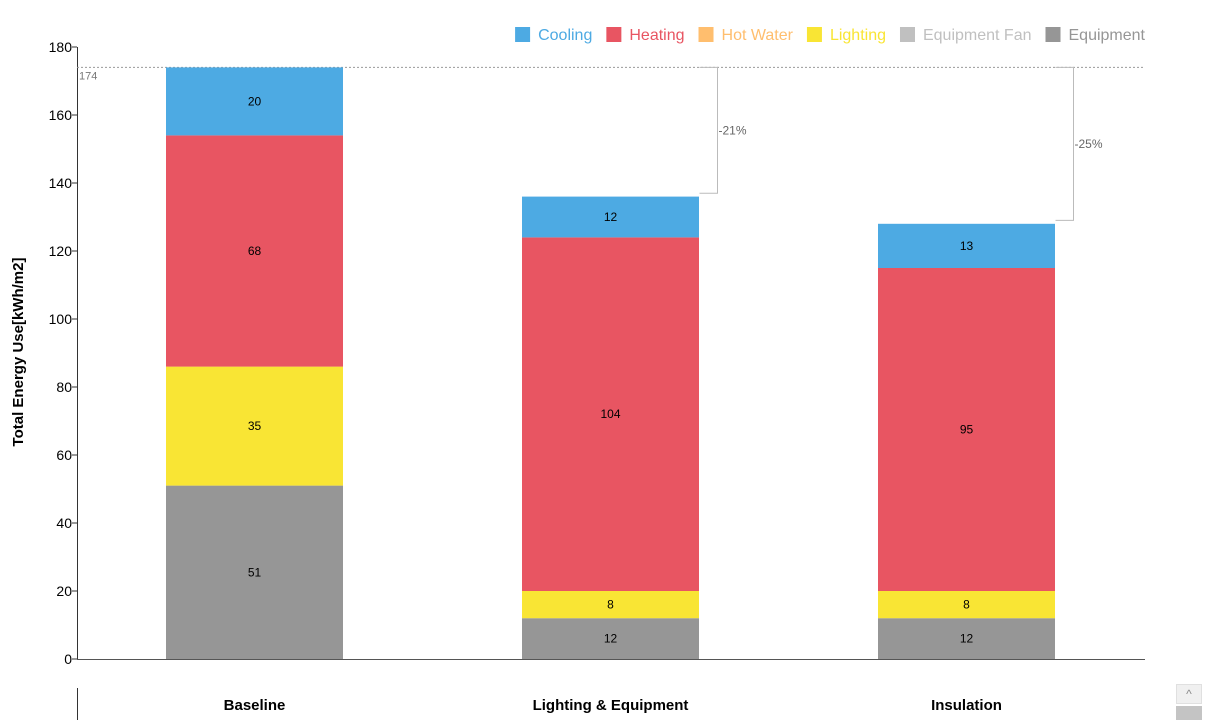 This screenshot has width=1208, height=720. What do you see at coordinates (255, 705) in the screenshot?
I see `x-tick-label: Baseline` at bounding box center [255, 705].